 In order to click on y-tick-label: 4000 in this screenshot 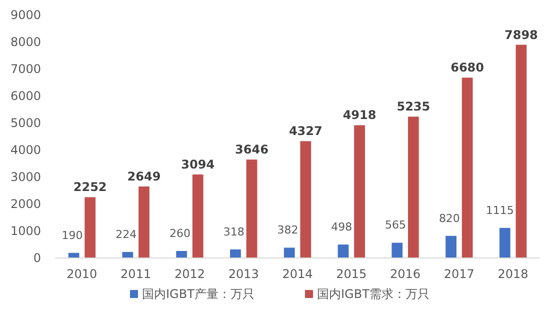, I will do `click(25, 150)`.